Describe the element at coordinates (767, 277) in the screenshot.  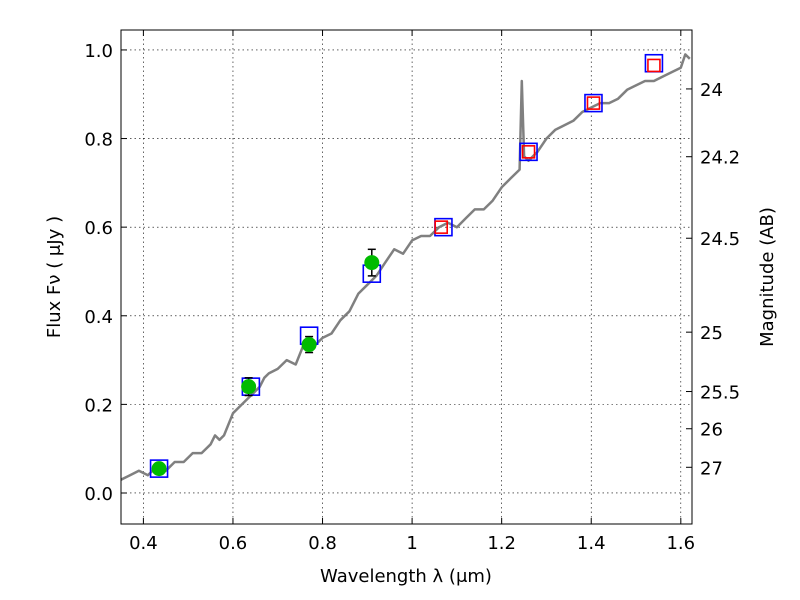
I see `y-axis-label-right: Magnitude (AB)` at that location.